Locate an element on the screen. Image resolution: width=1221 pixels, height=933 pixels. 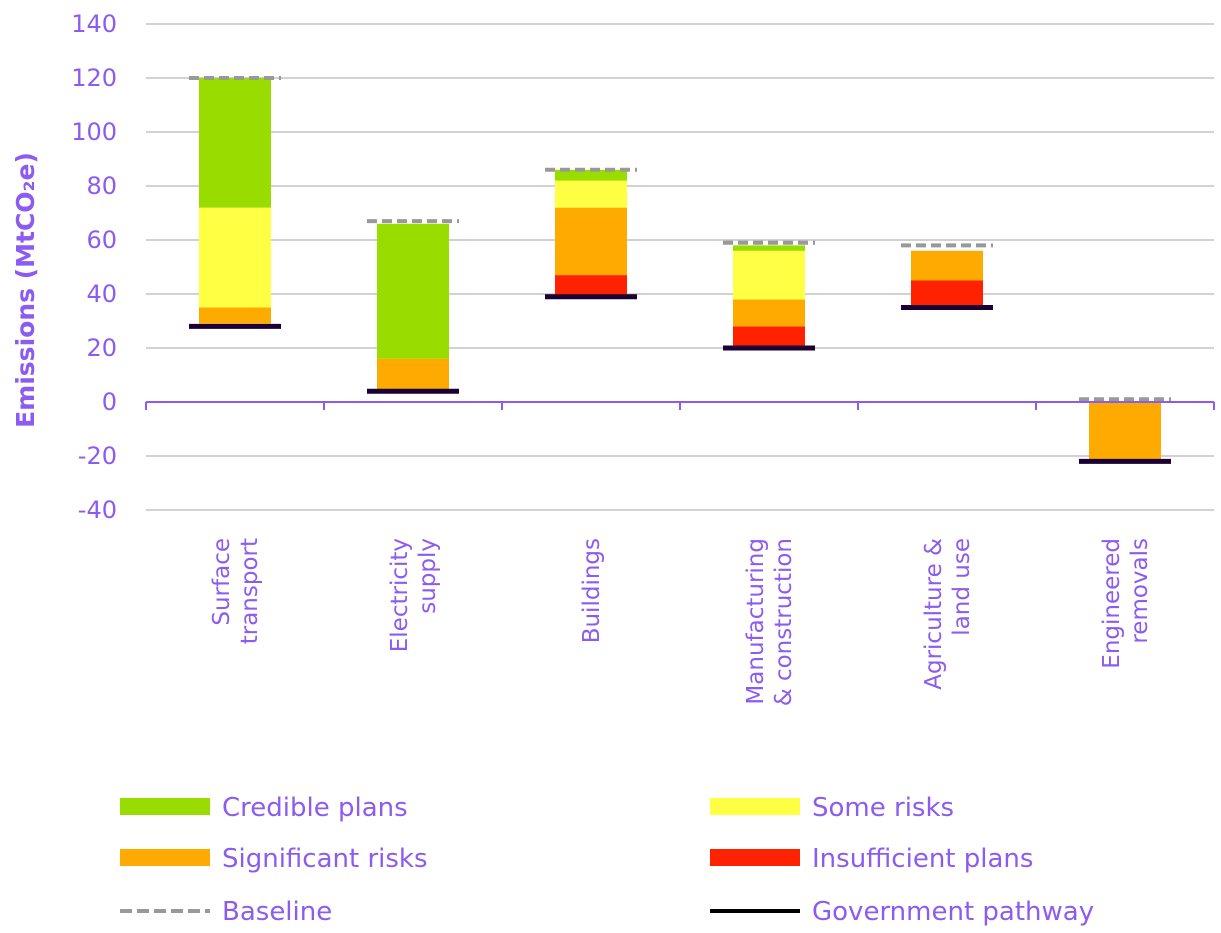
y-tick-label: 20 is located at coordinates (101, 348).